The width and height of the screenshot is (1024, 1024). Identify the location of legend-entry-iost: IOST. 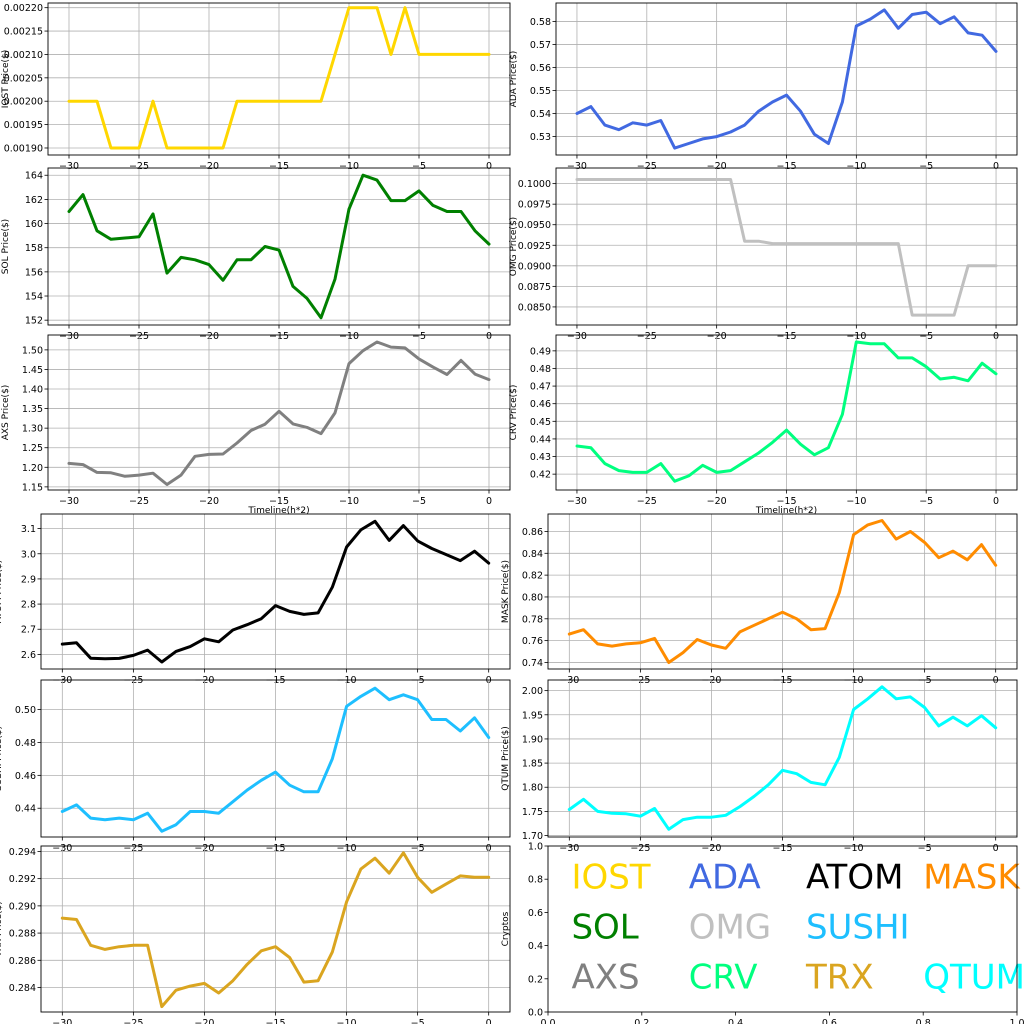
(610, 878).